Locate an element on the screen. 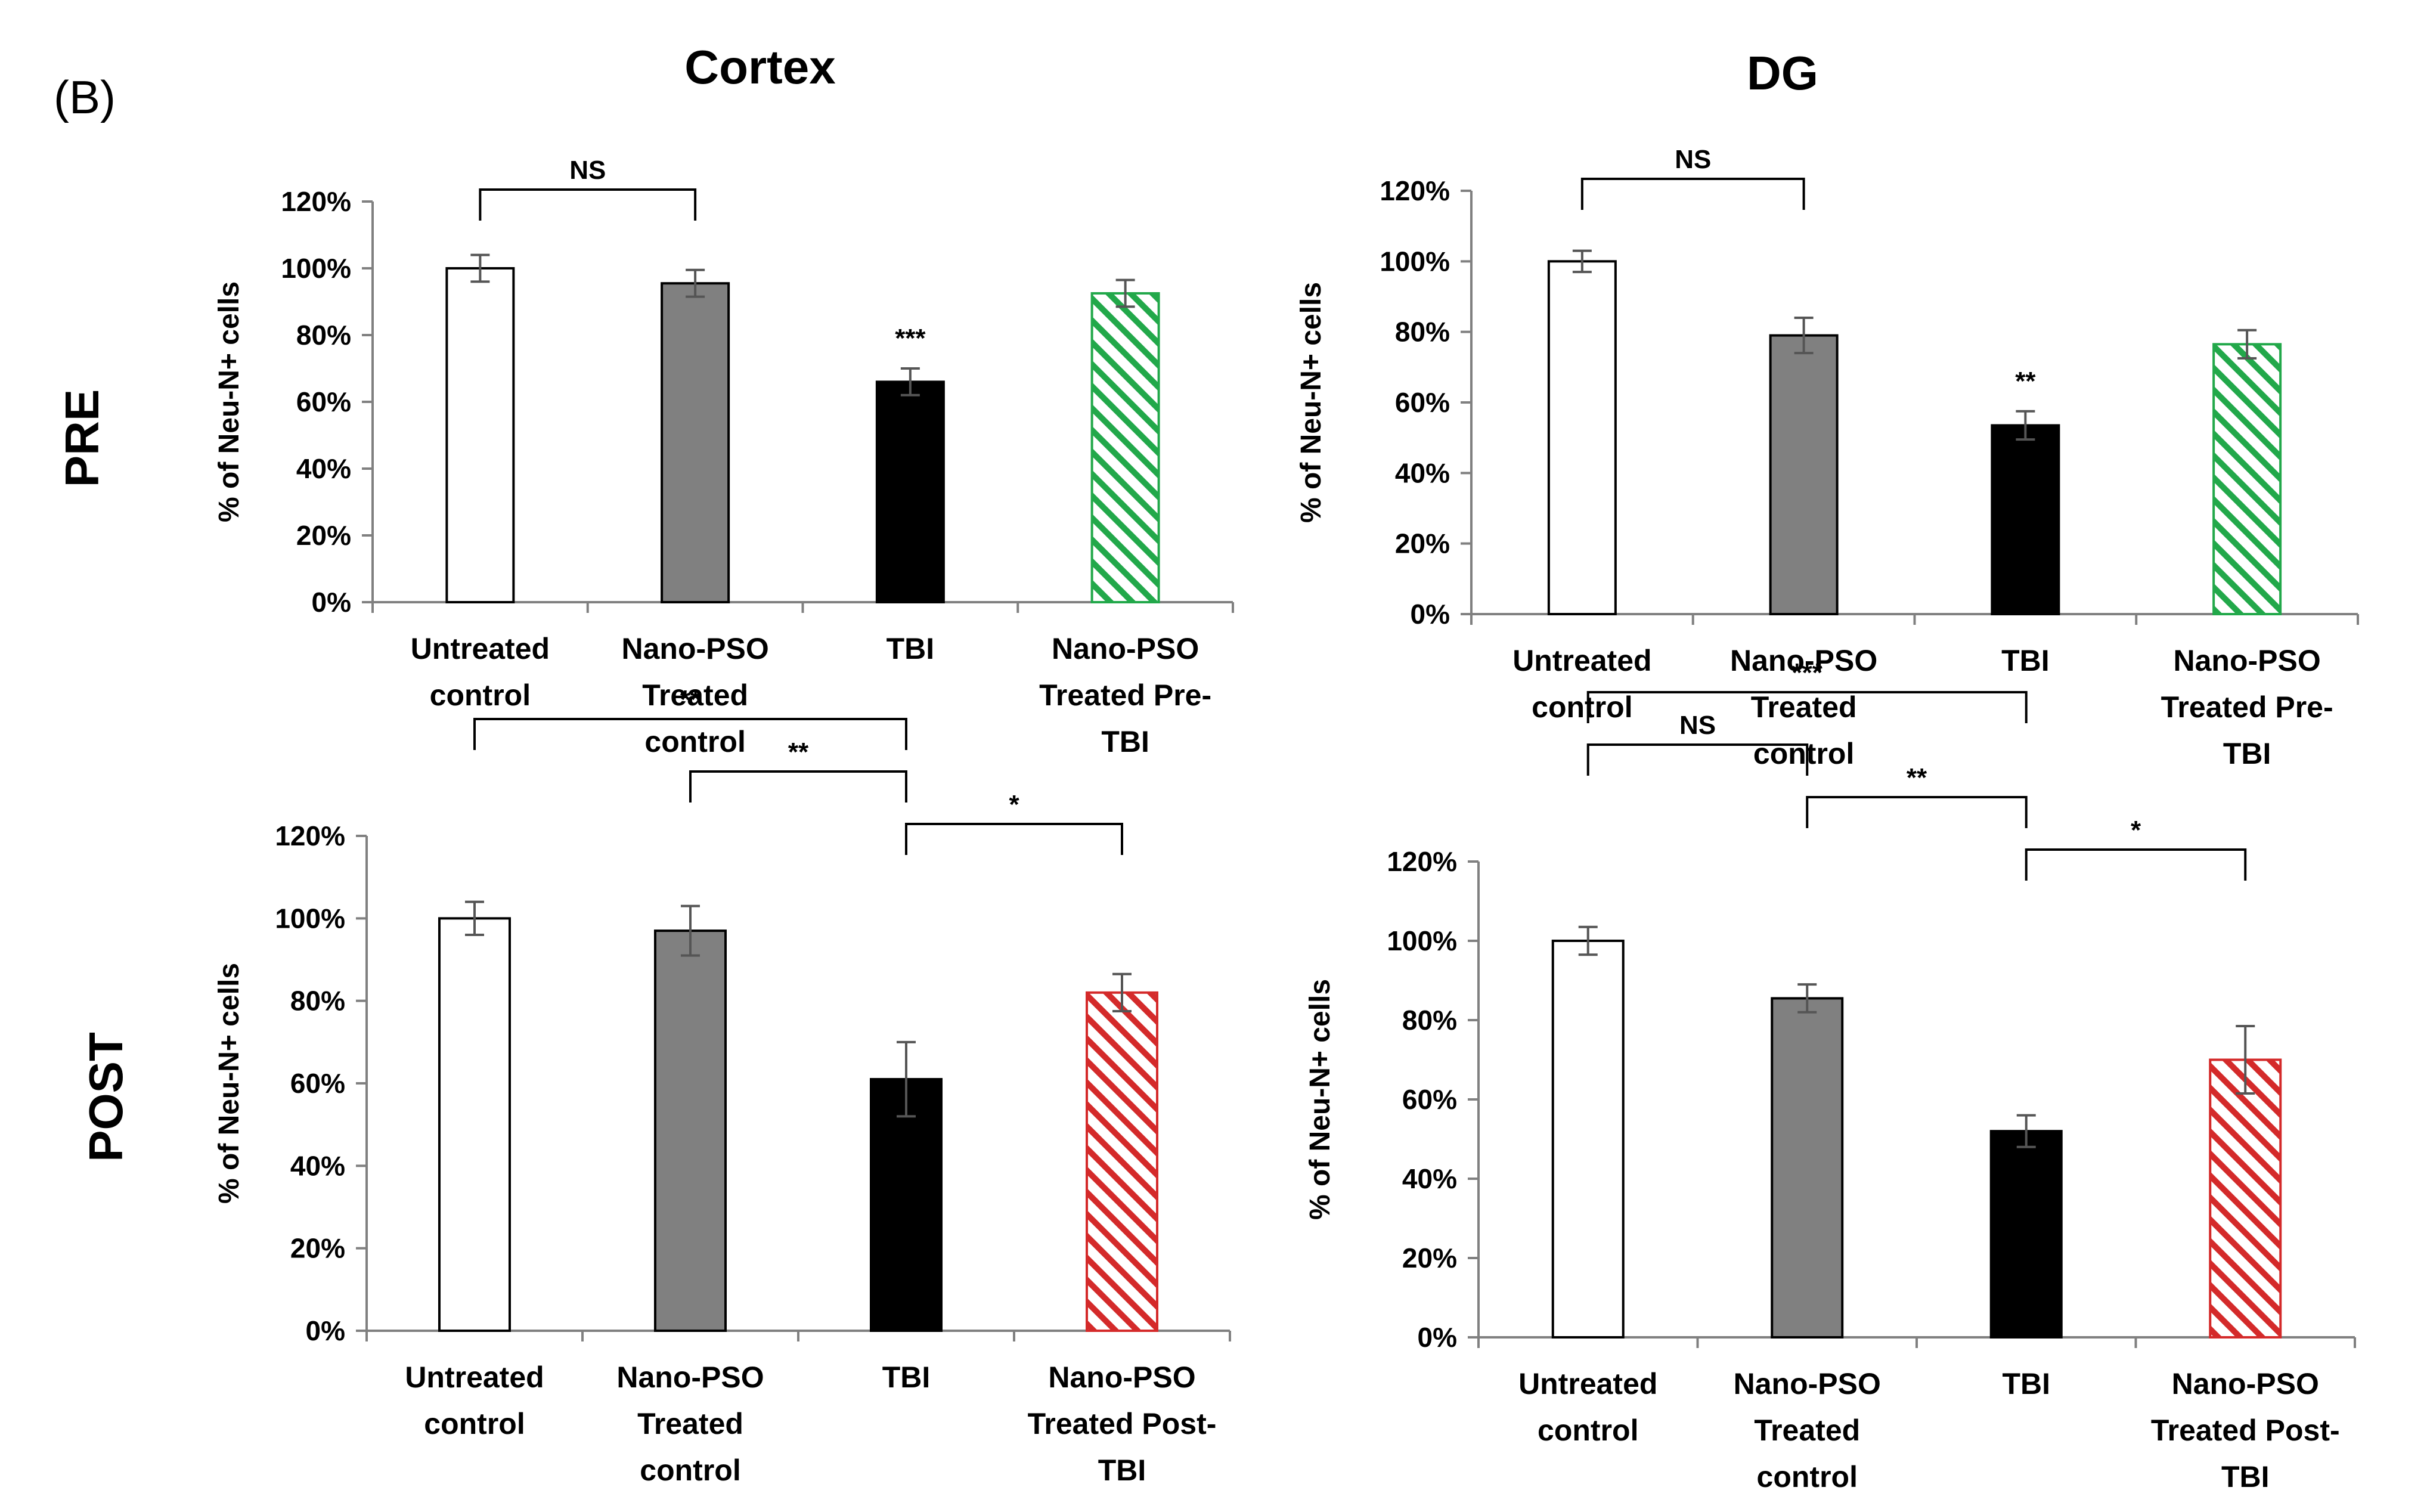 The image size is (2427, 1512). row-title-post: POST is located at coordinates (105, 1097).